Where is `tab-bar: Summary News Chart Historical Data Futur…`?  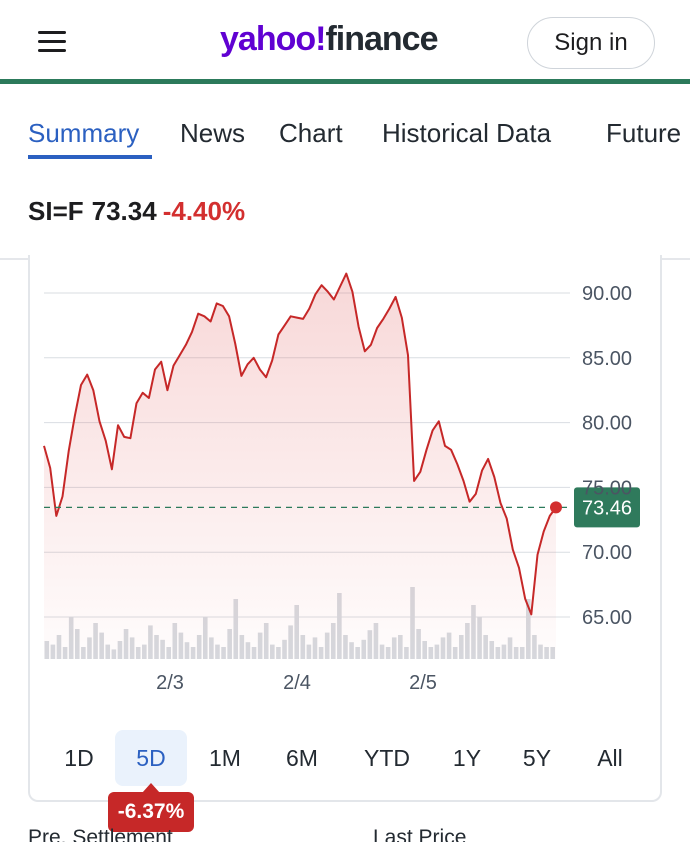 tab-bar: Summary News Chart Historical Data Futur… is located at coordinates (345, 127).